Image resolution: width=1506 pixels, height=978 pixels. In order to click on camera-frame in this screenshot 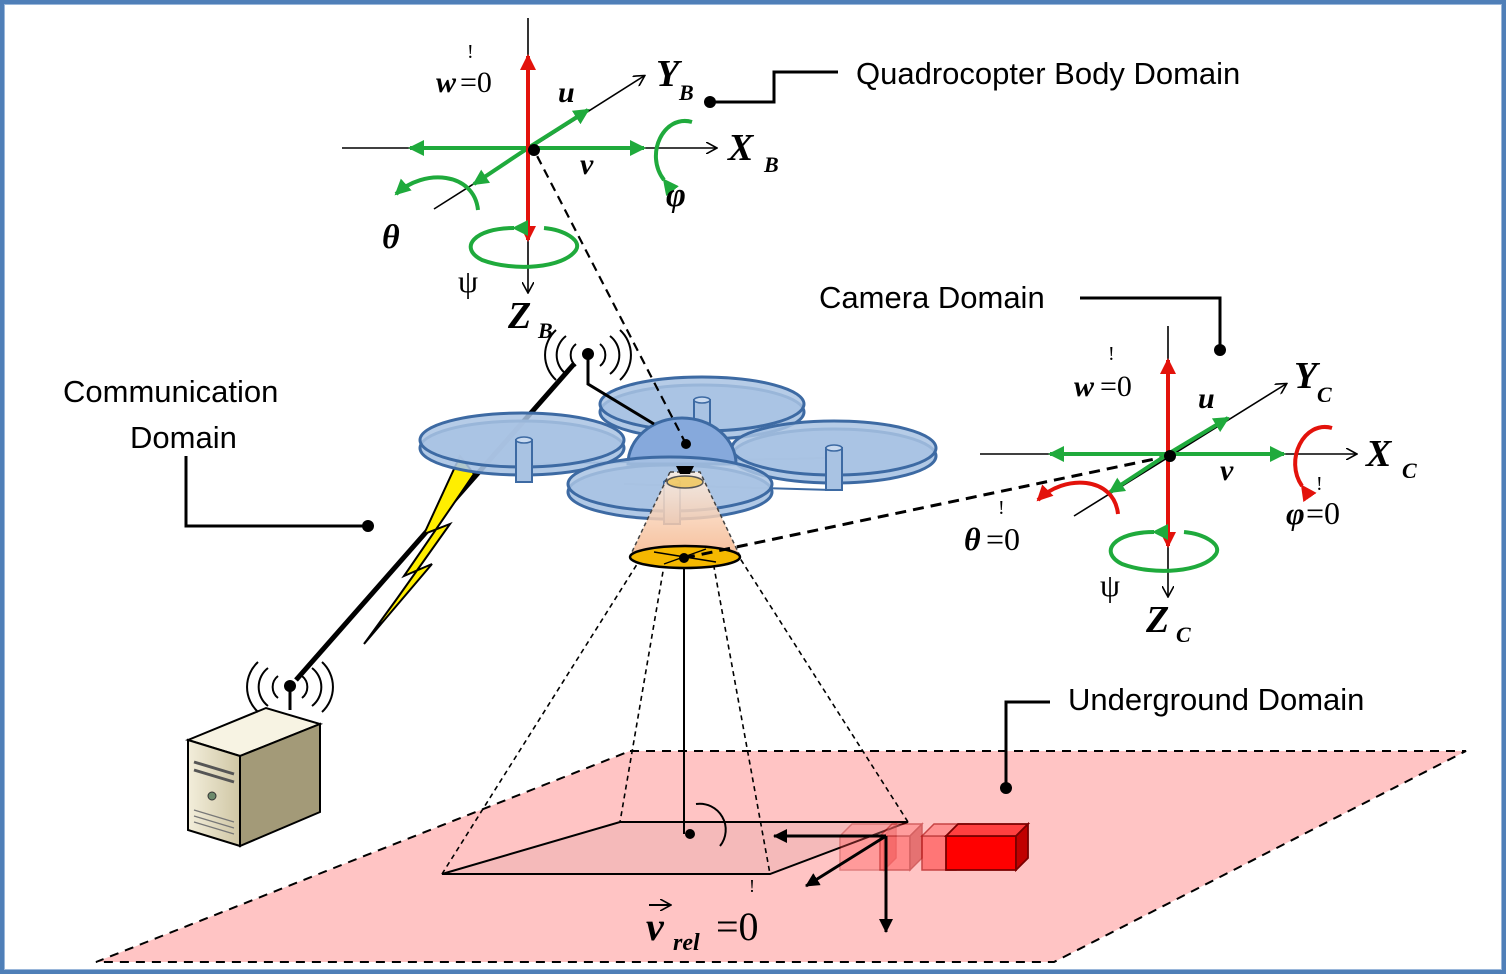, I will do `click(1168, 461)`.